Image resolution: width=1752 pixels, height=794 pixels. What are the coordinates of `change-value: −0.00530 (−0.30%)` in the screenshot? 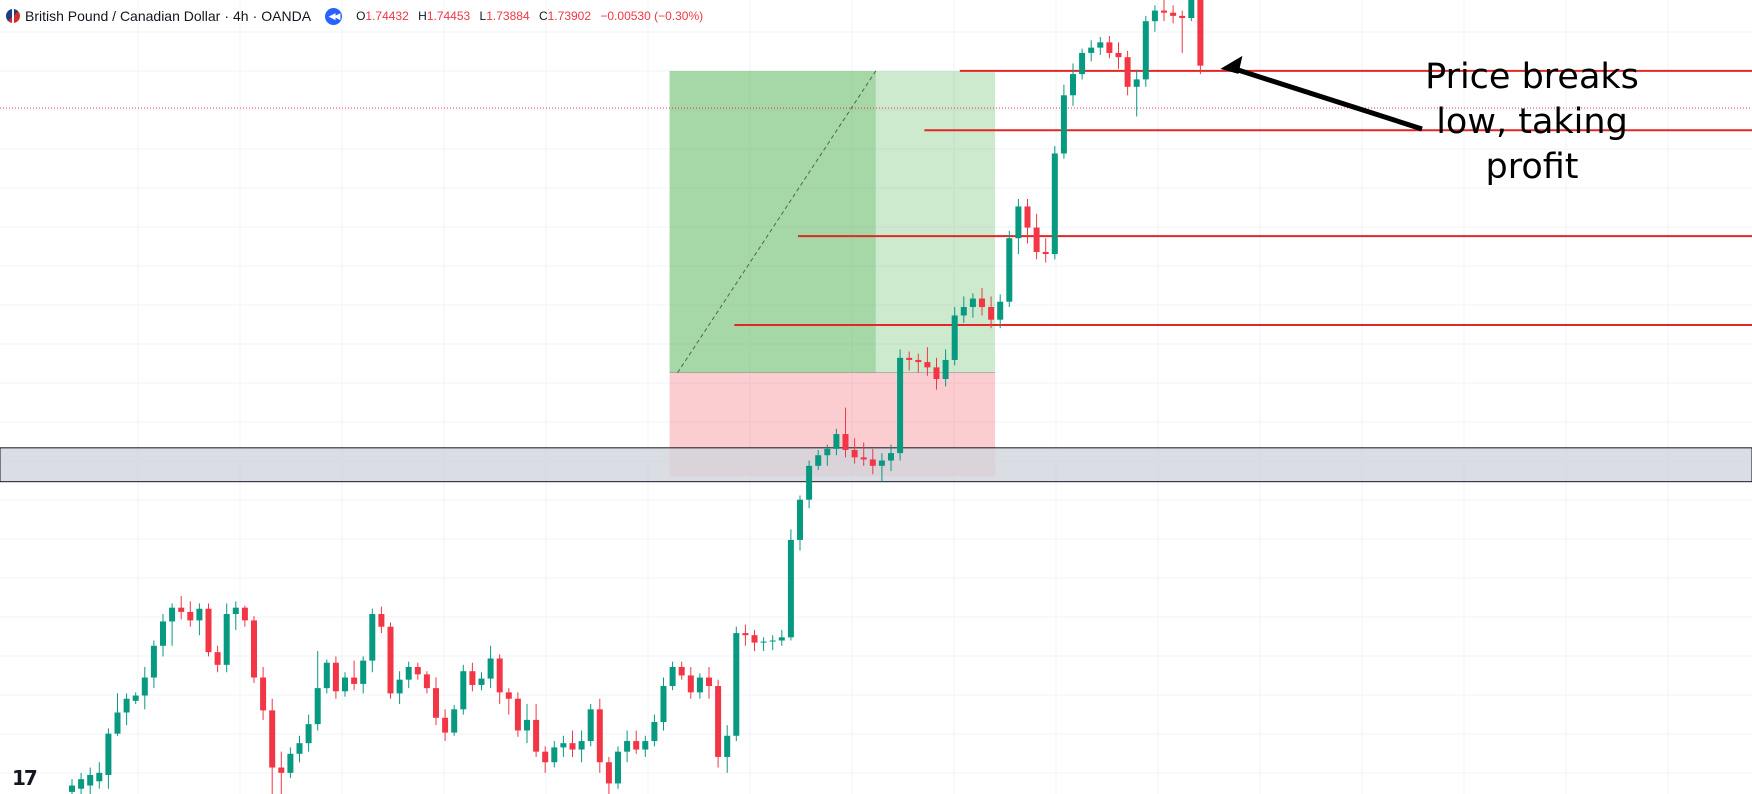 It's located at (652, 16).